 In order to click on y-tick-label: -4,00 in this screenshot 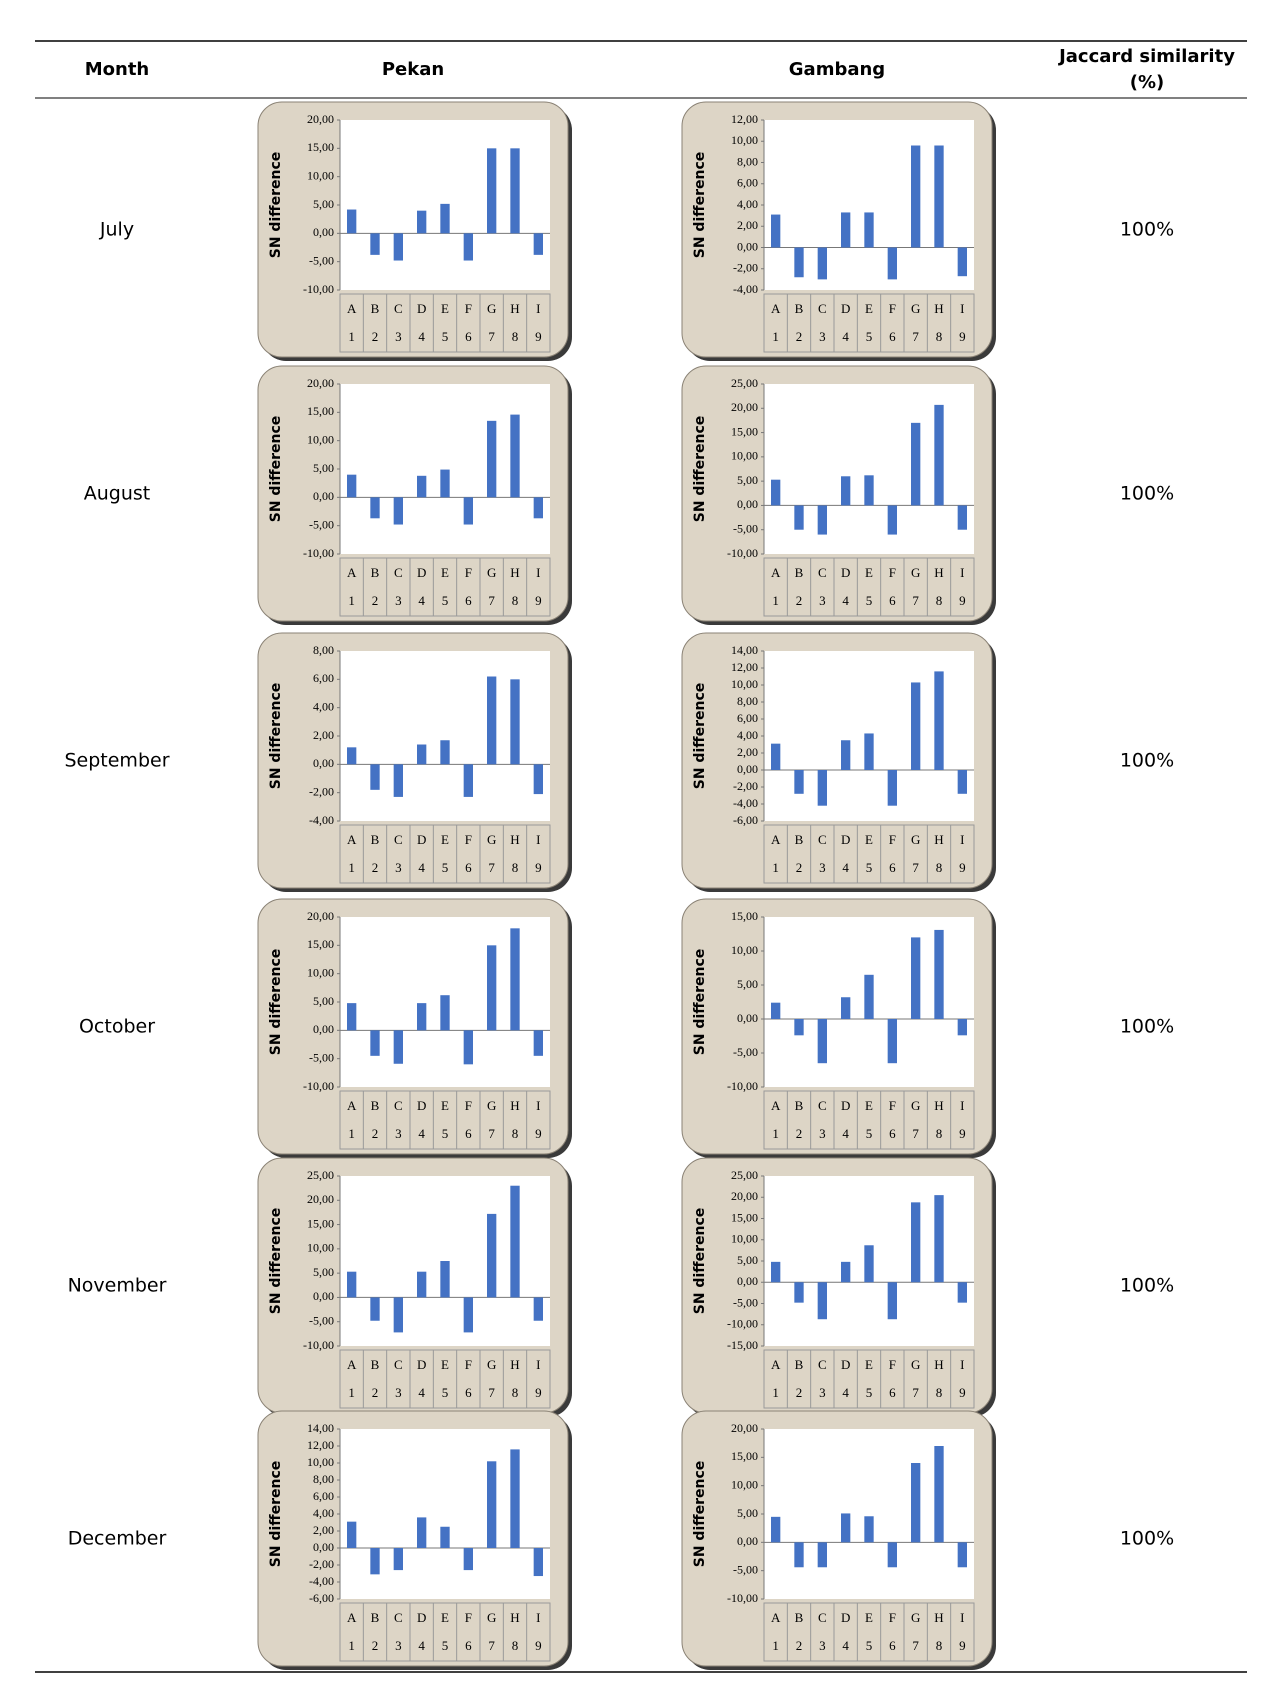, I will do `click(745, 289)`.